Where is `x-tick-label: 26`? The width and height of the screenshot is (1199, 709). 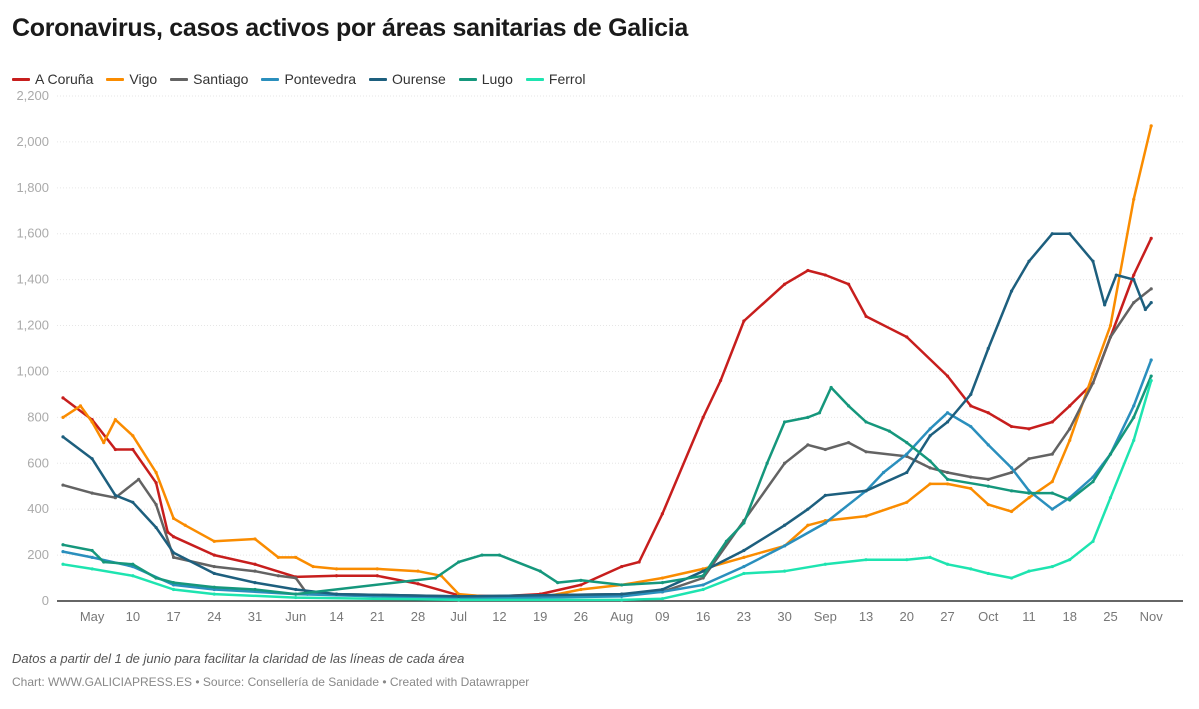 x-tick-label: 26 is located at coordinates (581, 616).